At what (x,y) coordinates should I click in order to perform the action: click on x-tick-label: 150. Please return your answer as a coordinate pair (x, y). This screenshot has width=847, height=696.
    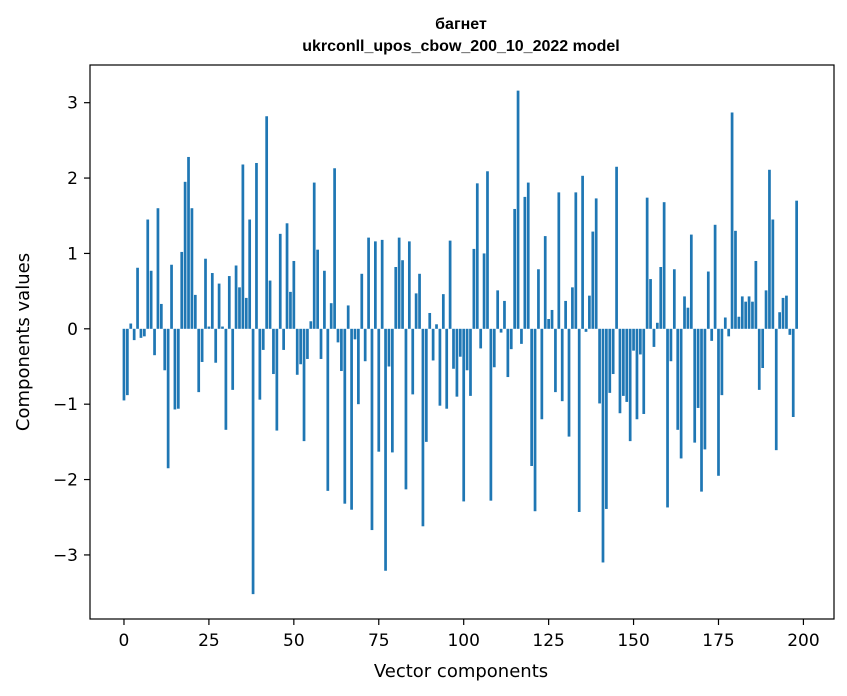
    Looking at the image, I should click on (633, 641).